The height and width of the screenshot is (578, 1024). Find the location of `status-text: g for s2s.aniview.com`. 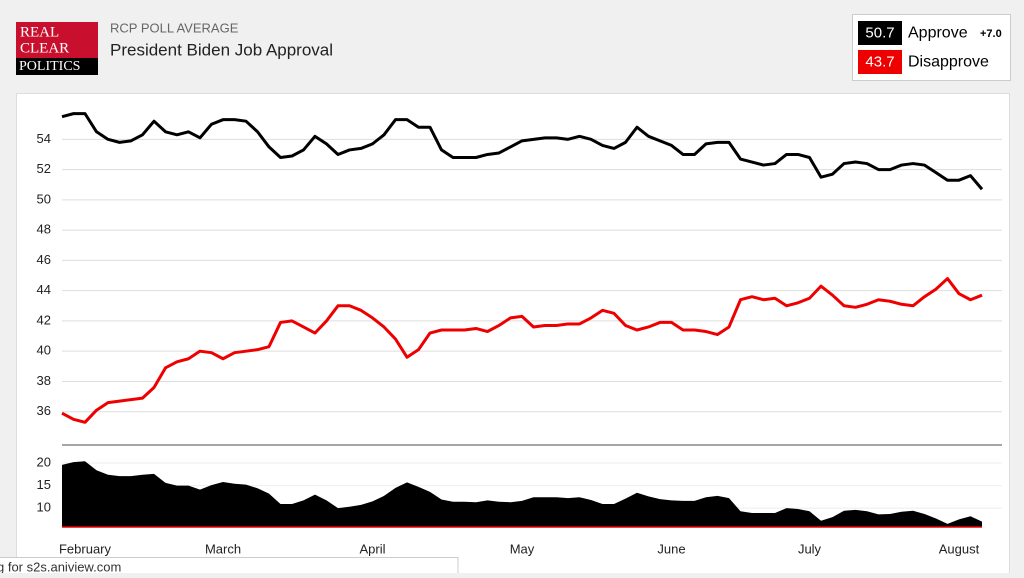

status-text: g for s2s.aniview.com is located at coordinates (60, 566).